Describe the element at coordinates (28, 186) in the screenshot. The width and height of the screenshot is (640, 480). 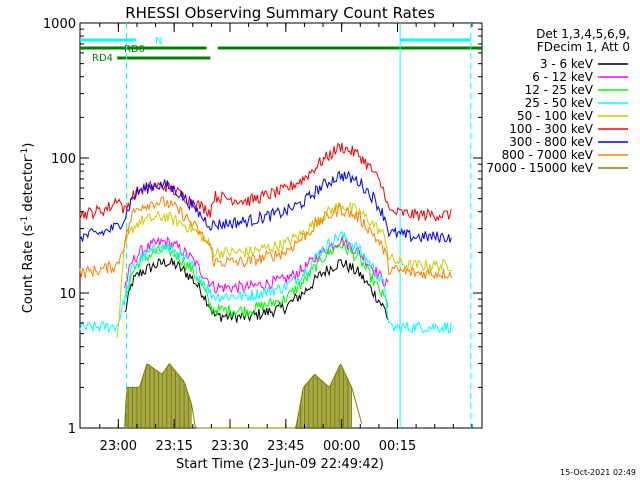
I see `y-axis-label-part: detector` at that location.